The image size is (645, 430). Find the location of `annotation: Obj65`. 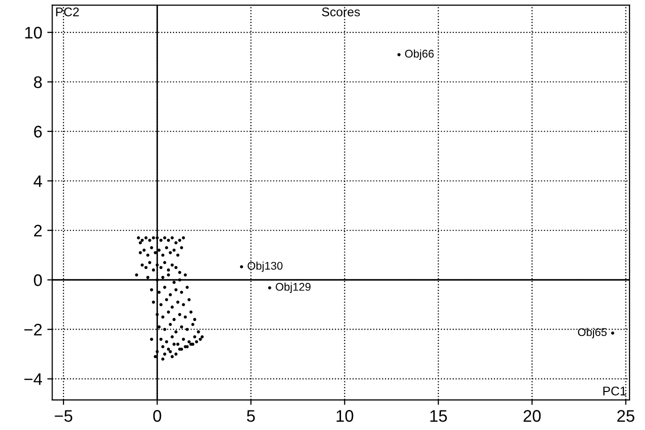

annotation: Obj65 is located at coordinates (592, 333).